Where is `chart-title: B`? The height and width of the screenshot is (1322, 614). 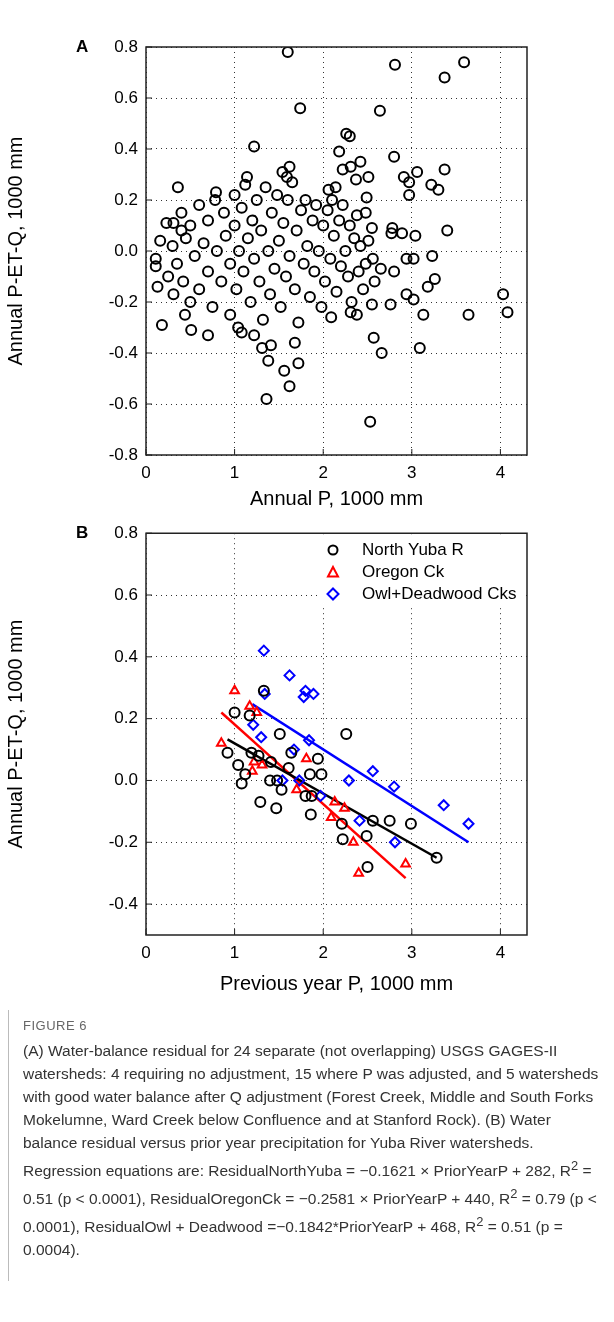 chart-title: B is located at coordinates (82, 532).